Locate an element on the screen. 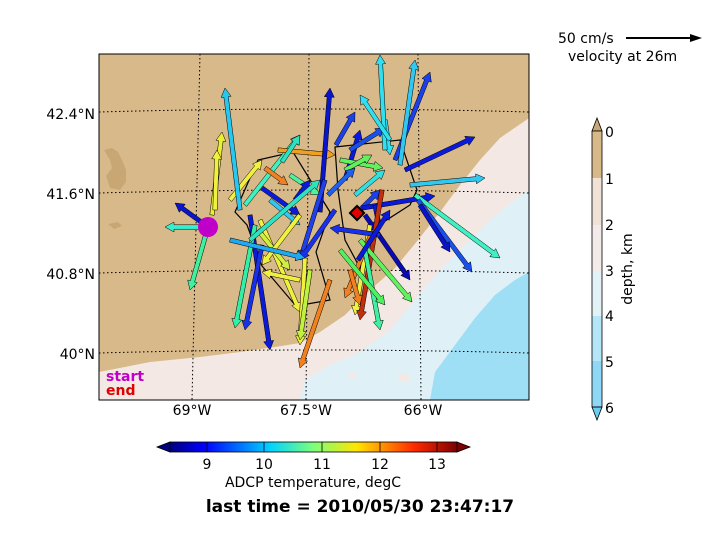  depth-tick: 4 is located at coordinates (609, 317).